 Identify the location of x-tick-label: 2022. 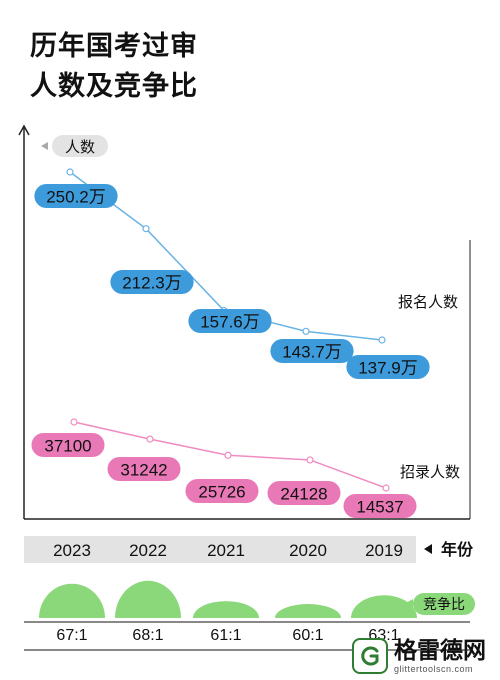
(148, 550).